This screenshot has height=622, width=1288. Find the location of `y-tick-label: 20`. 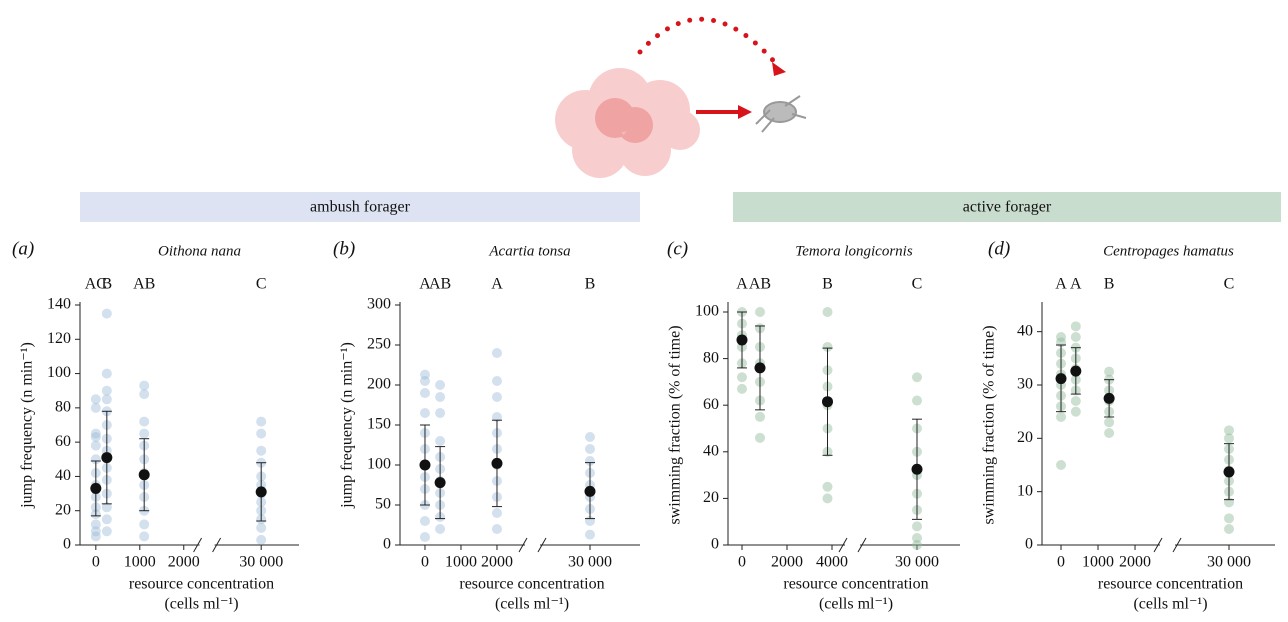

y-tick-label: 20 is located at coordinates (1025, 437).